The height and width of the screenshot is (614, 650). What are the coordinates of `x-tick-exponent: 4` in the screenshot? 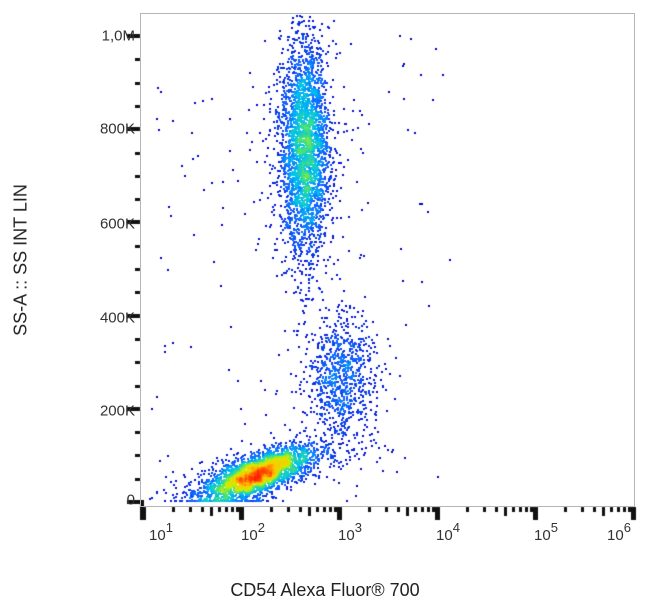 It's located at (456, 527).